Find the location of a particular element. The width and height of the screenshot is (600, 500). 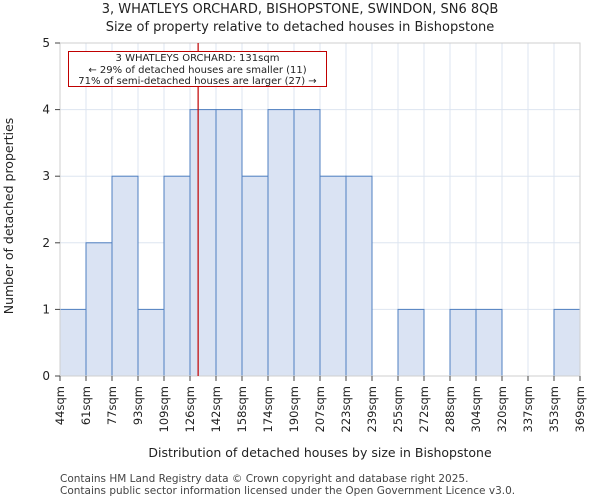

y-ticks: 0 1 2 3 4 5 is located at coordinates (51, 209).